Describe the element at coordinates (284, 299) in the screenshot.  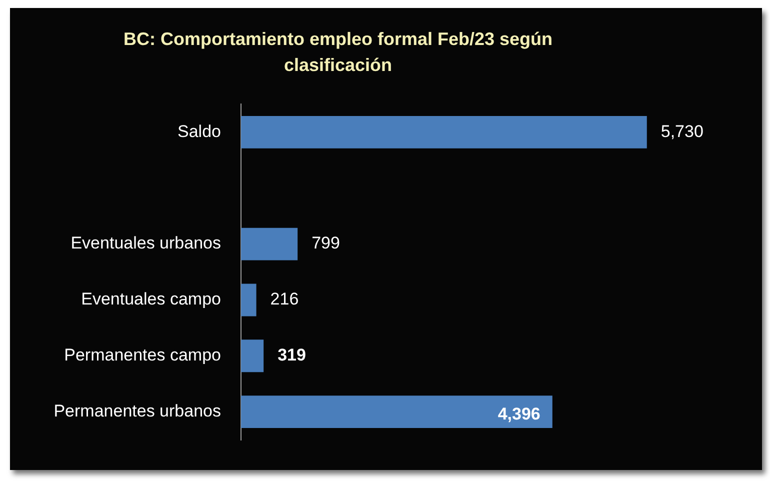
I see `data-label: 216` at that location.